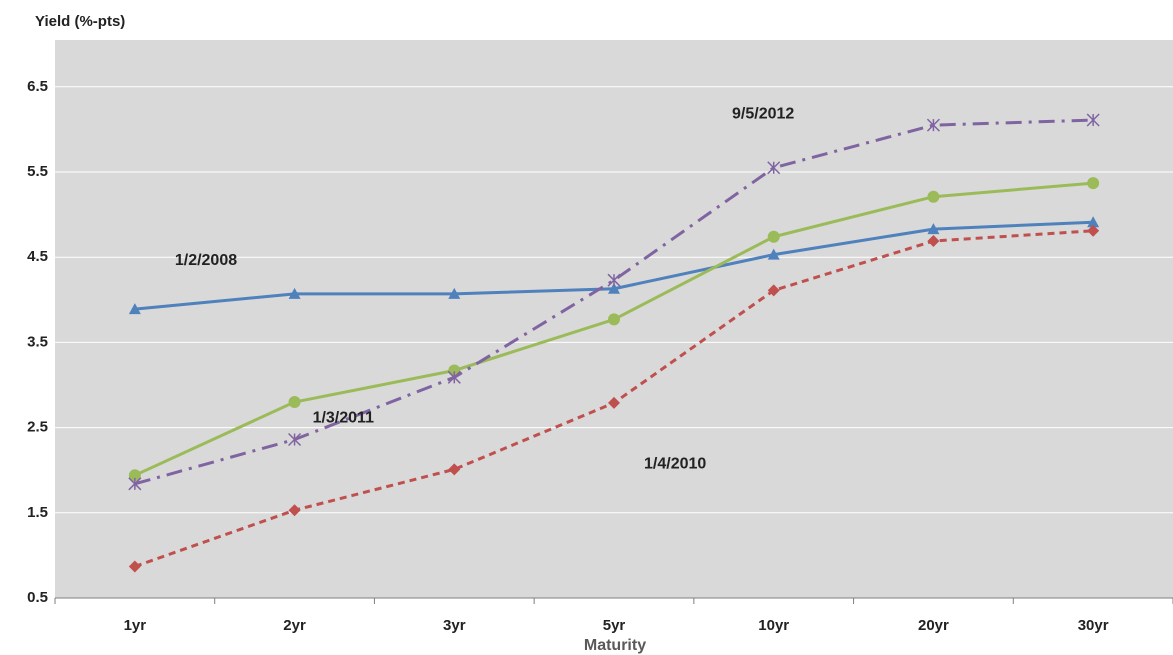 The image size is (1173, 655). Describe the element at coordinates (37, 427) in the screenshot. I see `y-tick-label: 2.5` at that location.